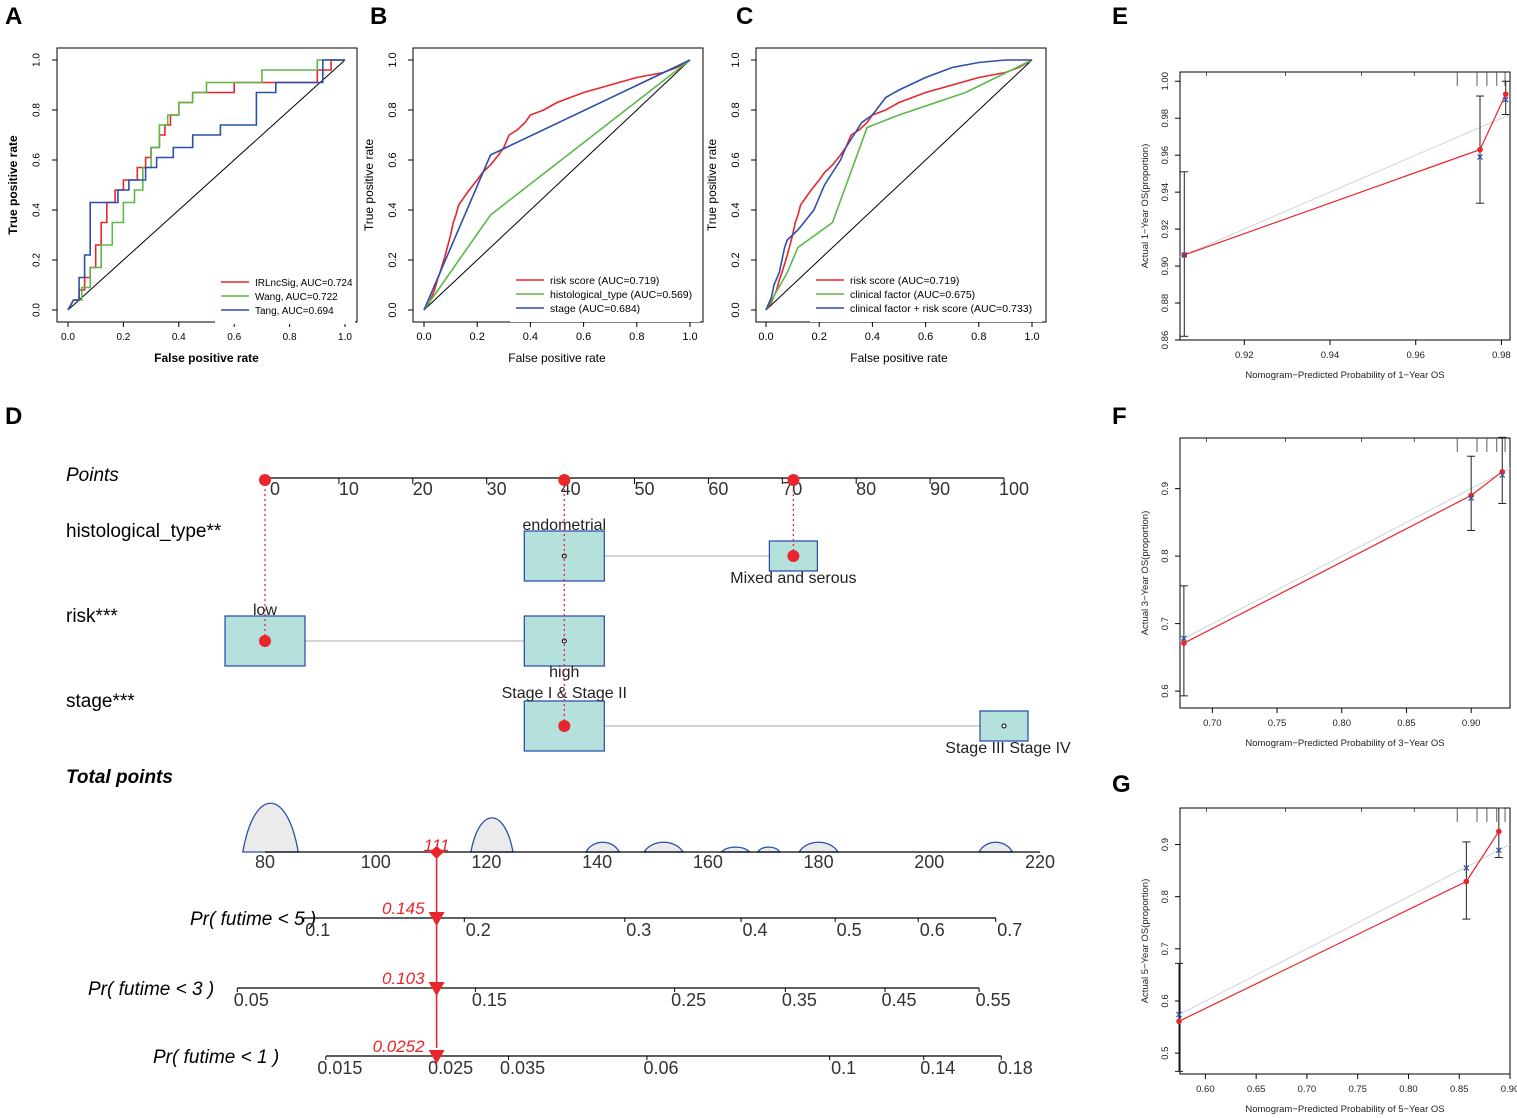  What do you see at coordinates (849, 930) in the screenshot?
I see `probability-tick-label: 0.5` at bounding box center [849, 930].